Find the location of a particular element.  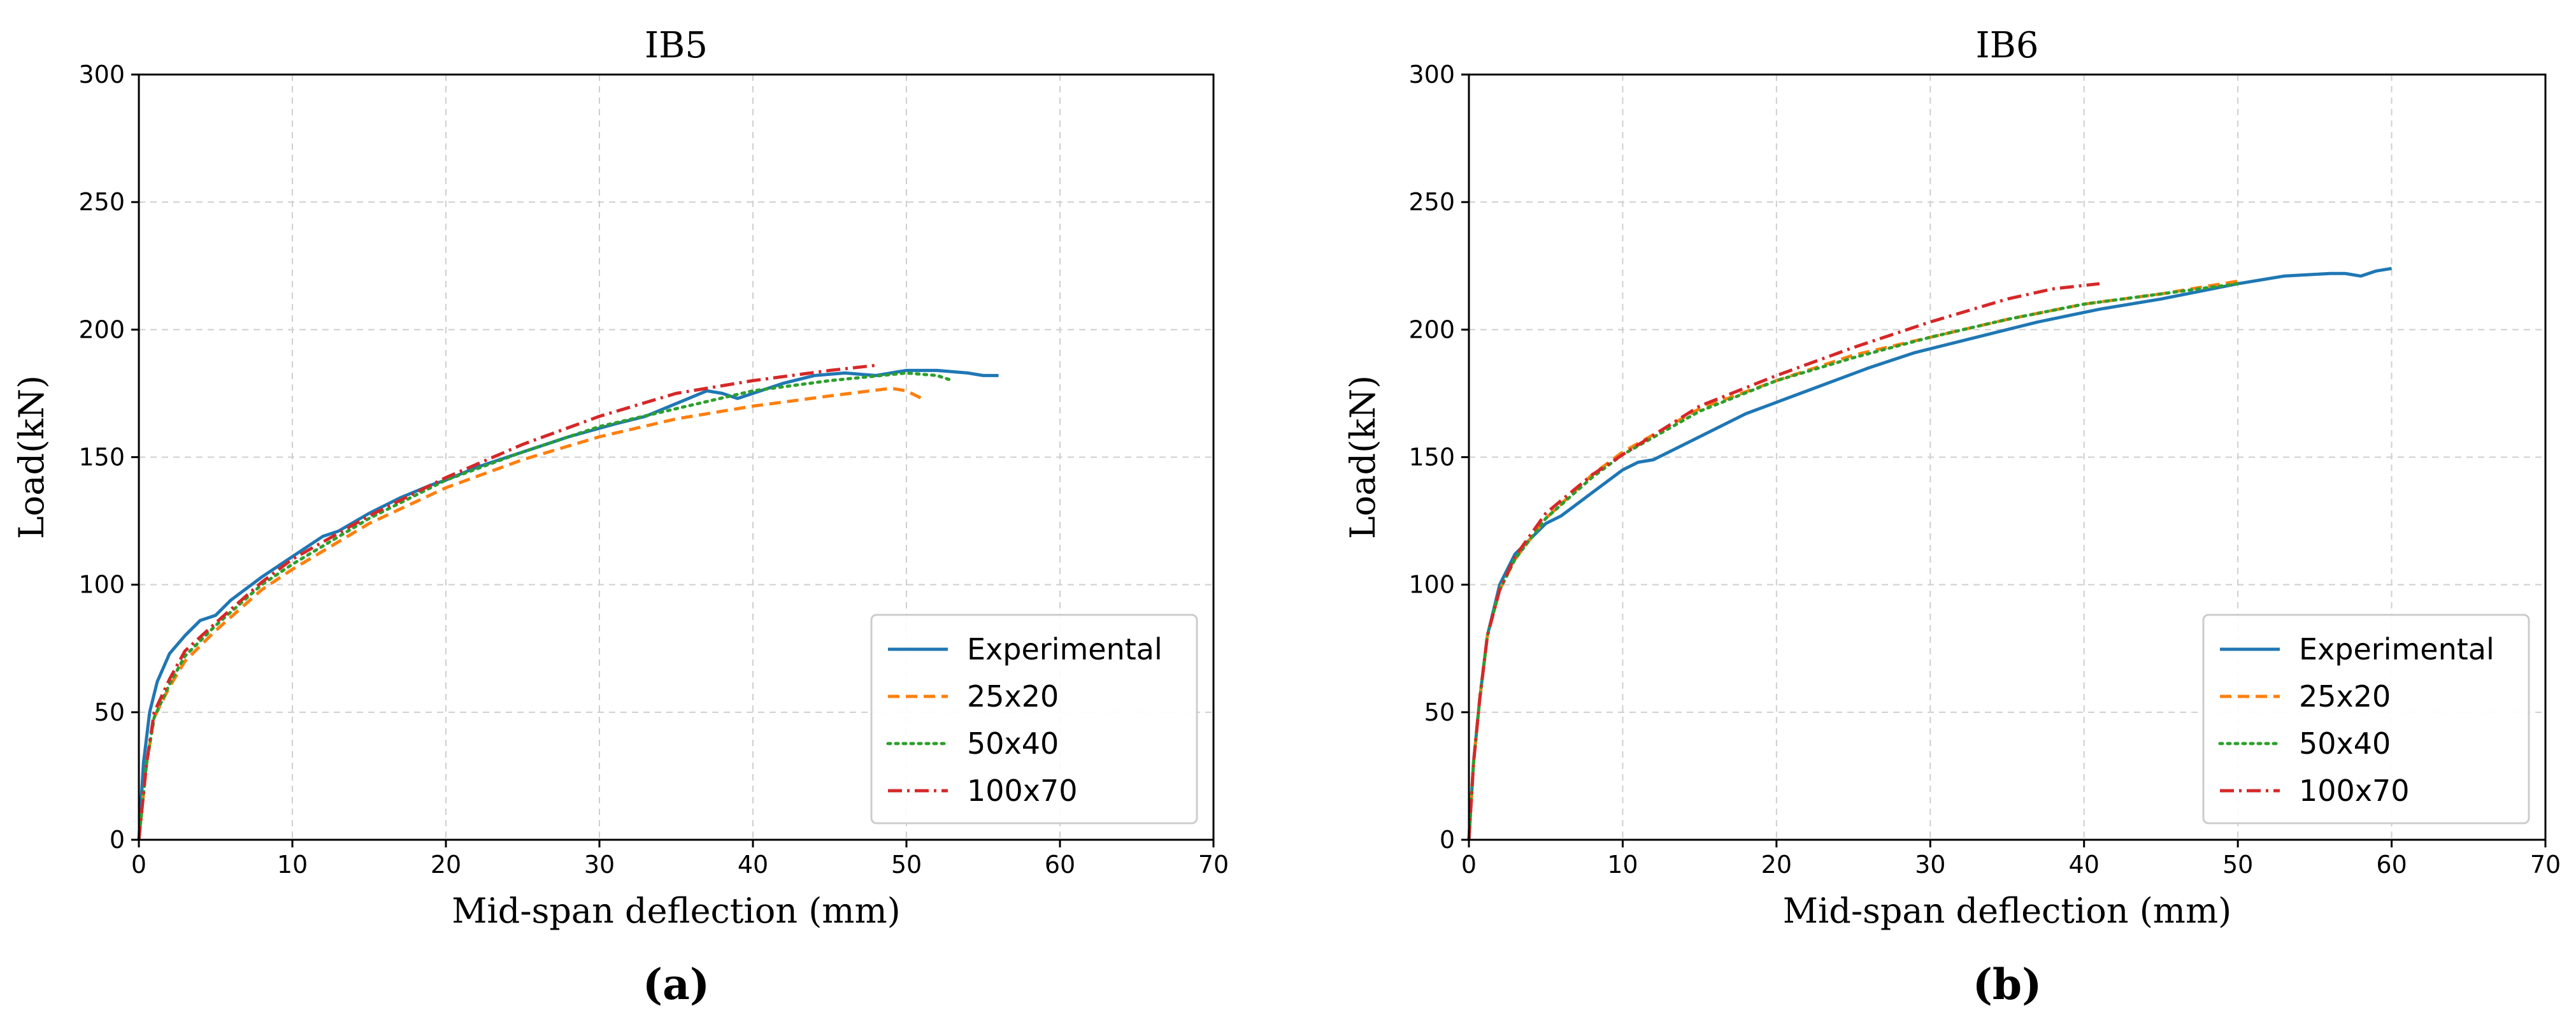

panel-caption: (a) is located at coordinates (677, 984).